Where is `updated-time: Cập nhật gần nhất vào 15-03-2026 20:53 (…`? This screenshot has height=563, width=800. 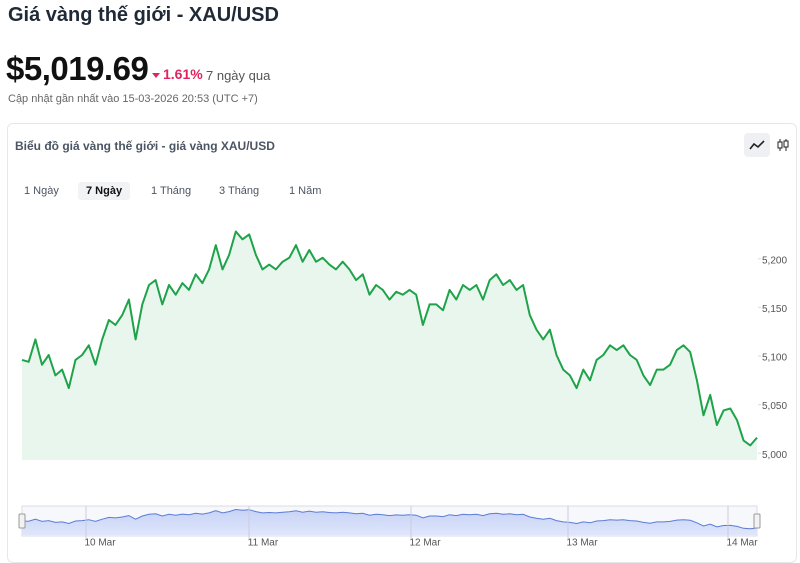
updated-time: Cập nhật gần nhất vào 15-03-2026 20:53 (… is located at coordinates (133, 99).